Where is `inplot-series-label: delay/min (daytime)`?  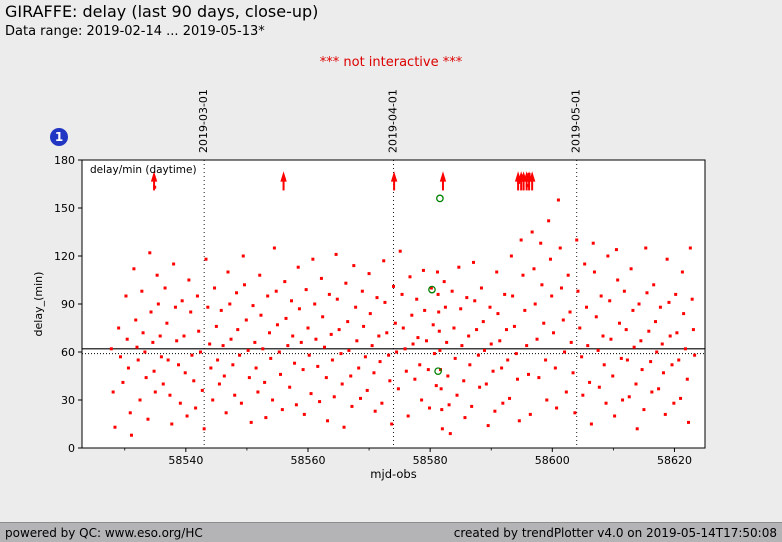 inplot-series-label: delay/min (daytime) is located at coordinates (143, 170).